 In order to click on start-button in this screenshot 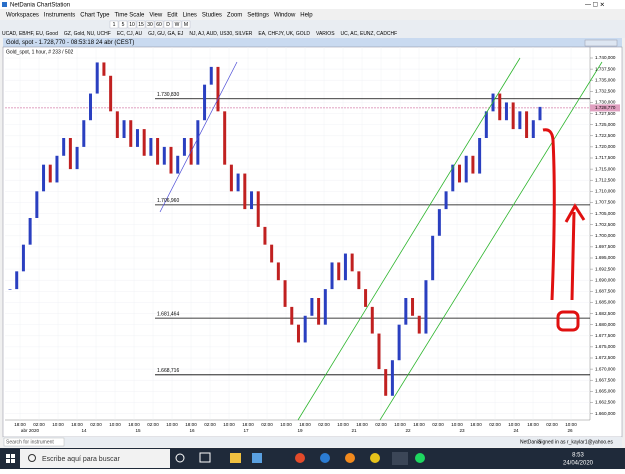, I will do `click(10, 458)`.